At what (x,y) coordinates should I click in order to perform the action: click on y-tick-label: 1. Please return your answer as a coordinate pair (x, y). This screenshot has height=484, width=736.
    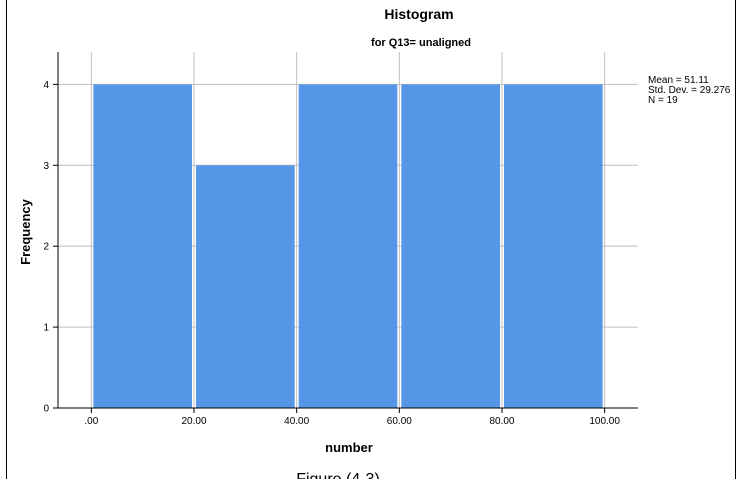
    Looking at the image, I should click on (46, 328).